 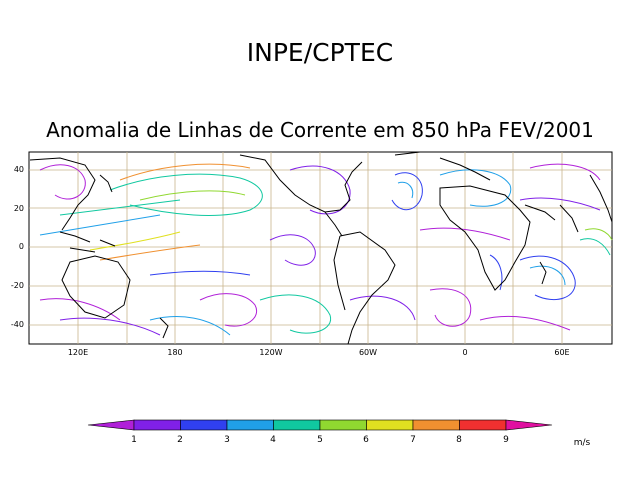 What do you see at coordinates (506, 440) in the screenshot?
I see `colorbar-label: 9` at bounding box center [506, 440].